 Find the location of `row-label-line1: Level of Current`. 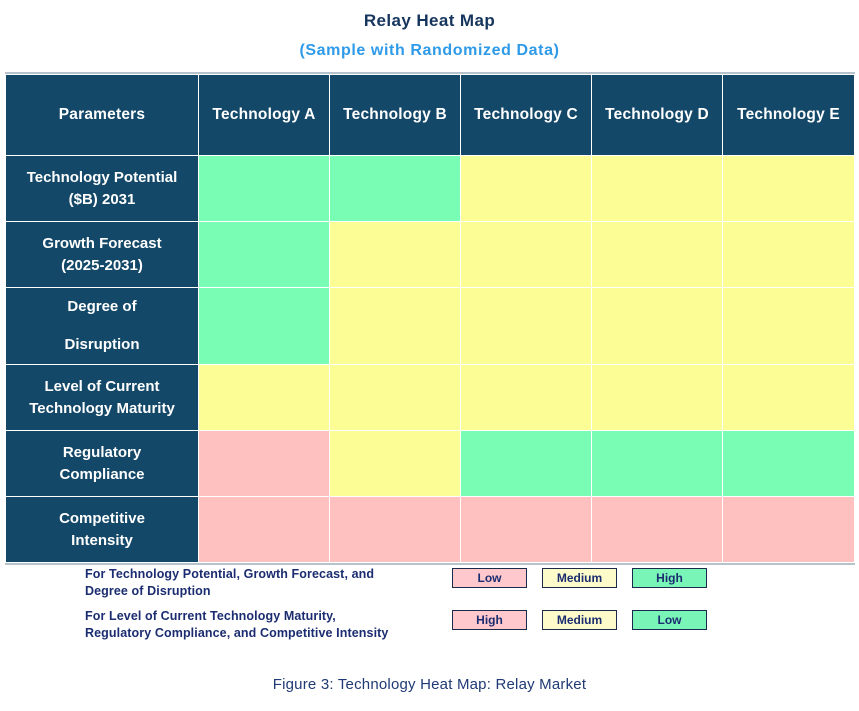

row-label-line1: Level of Current is located at coordinates (102, 386).